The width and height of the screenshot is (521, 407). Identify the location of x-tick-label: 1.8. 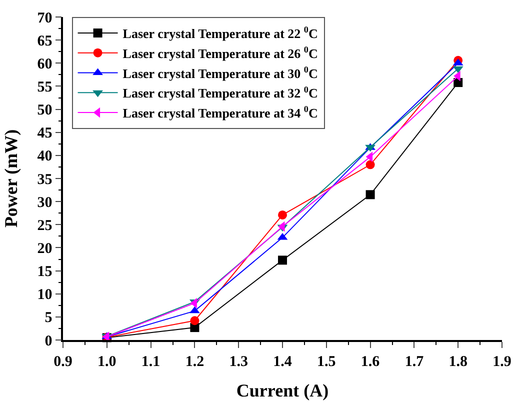
(458, 362).